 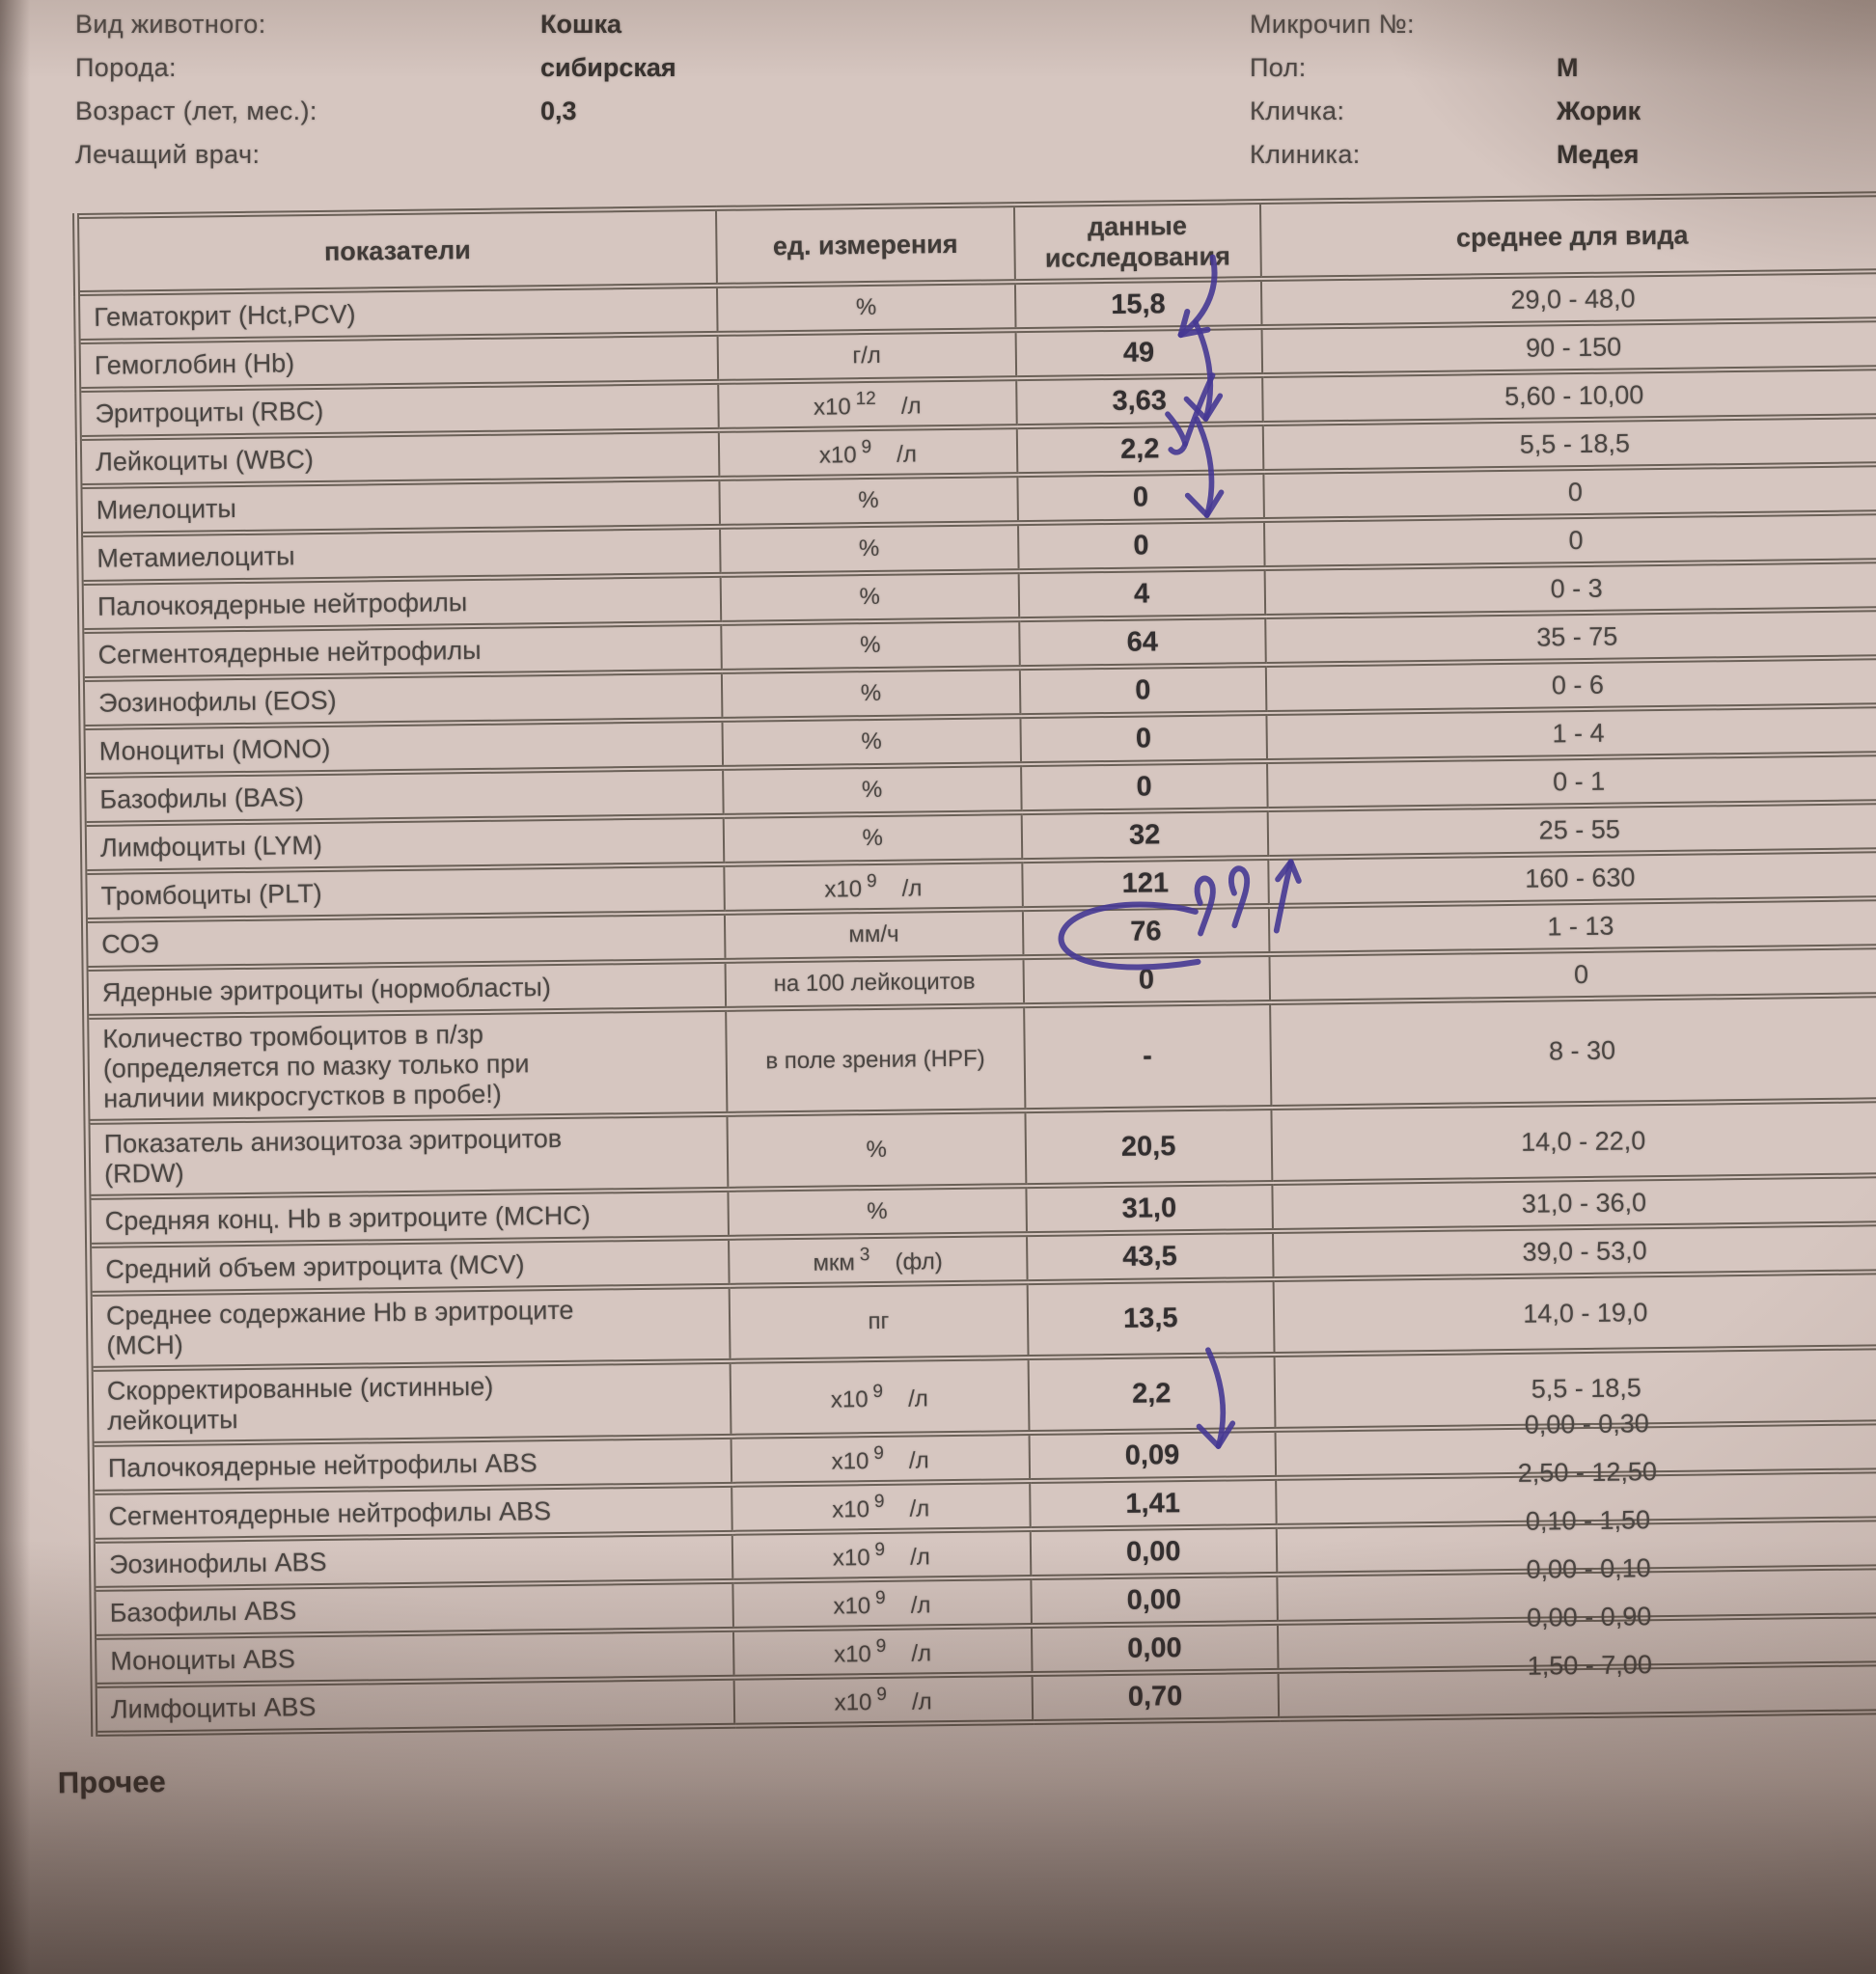 I want to click on indicator-name: Ядерные эритроциты (нормобласты), so click(x=326, y=989).